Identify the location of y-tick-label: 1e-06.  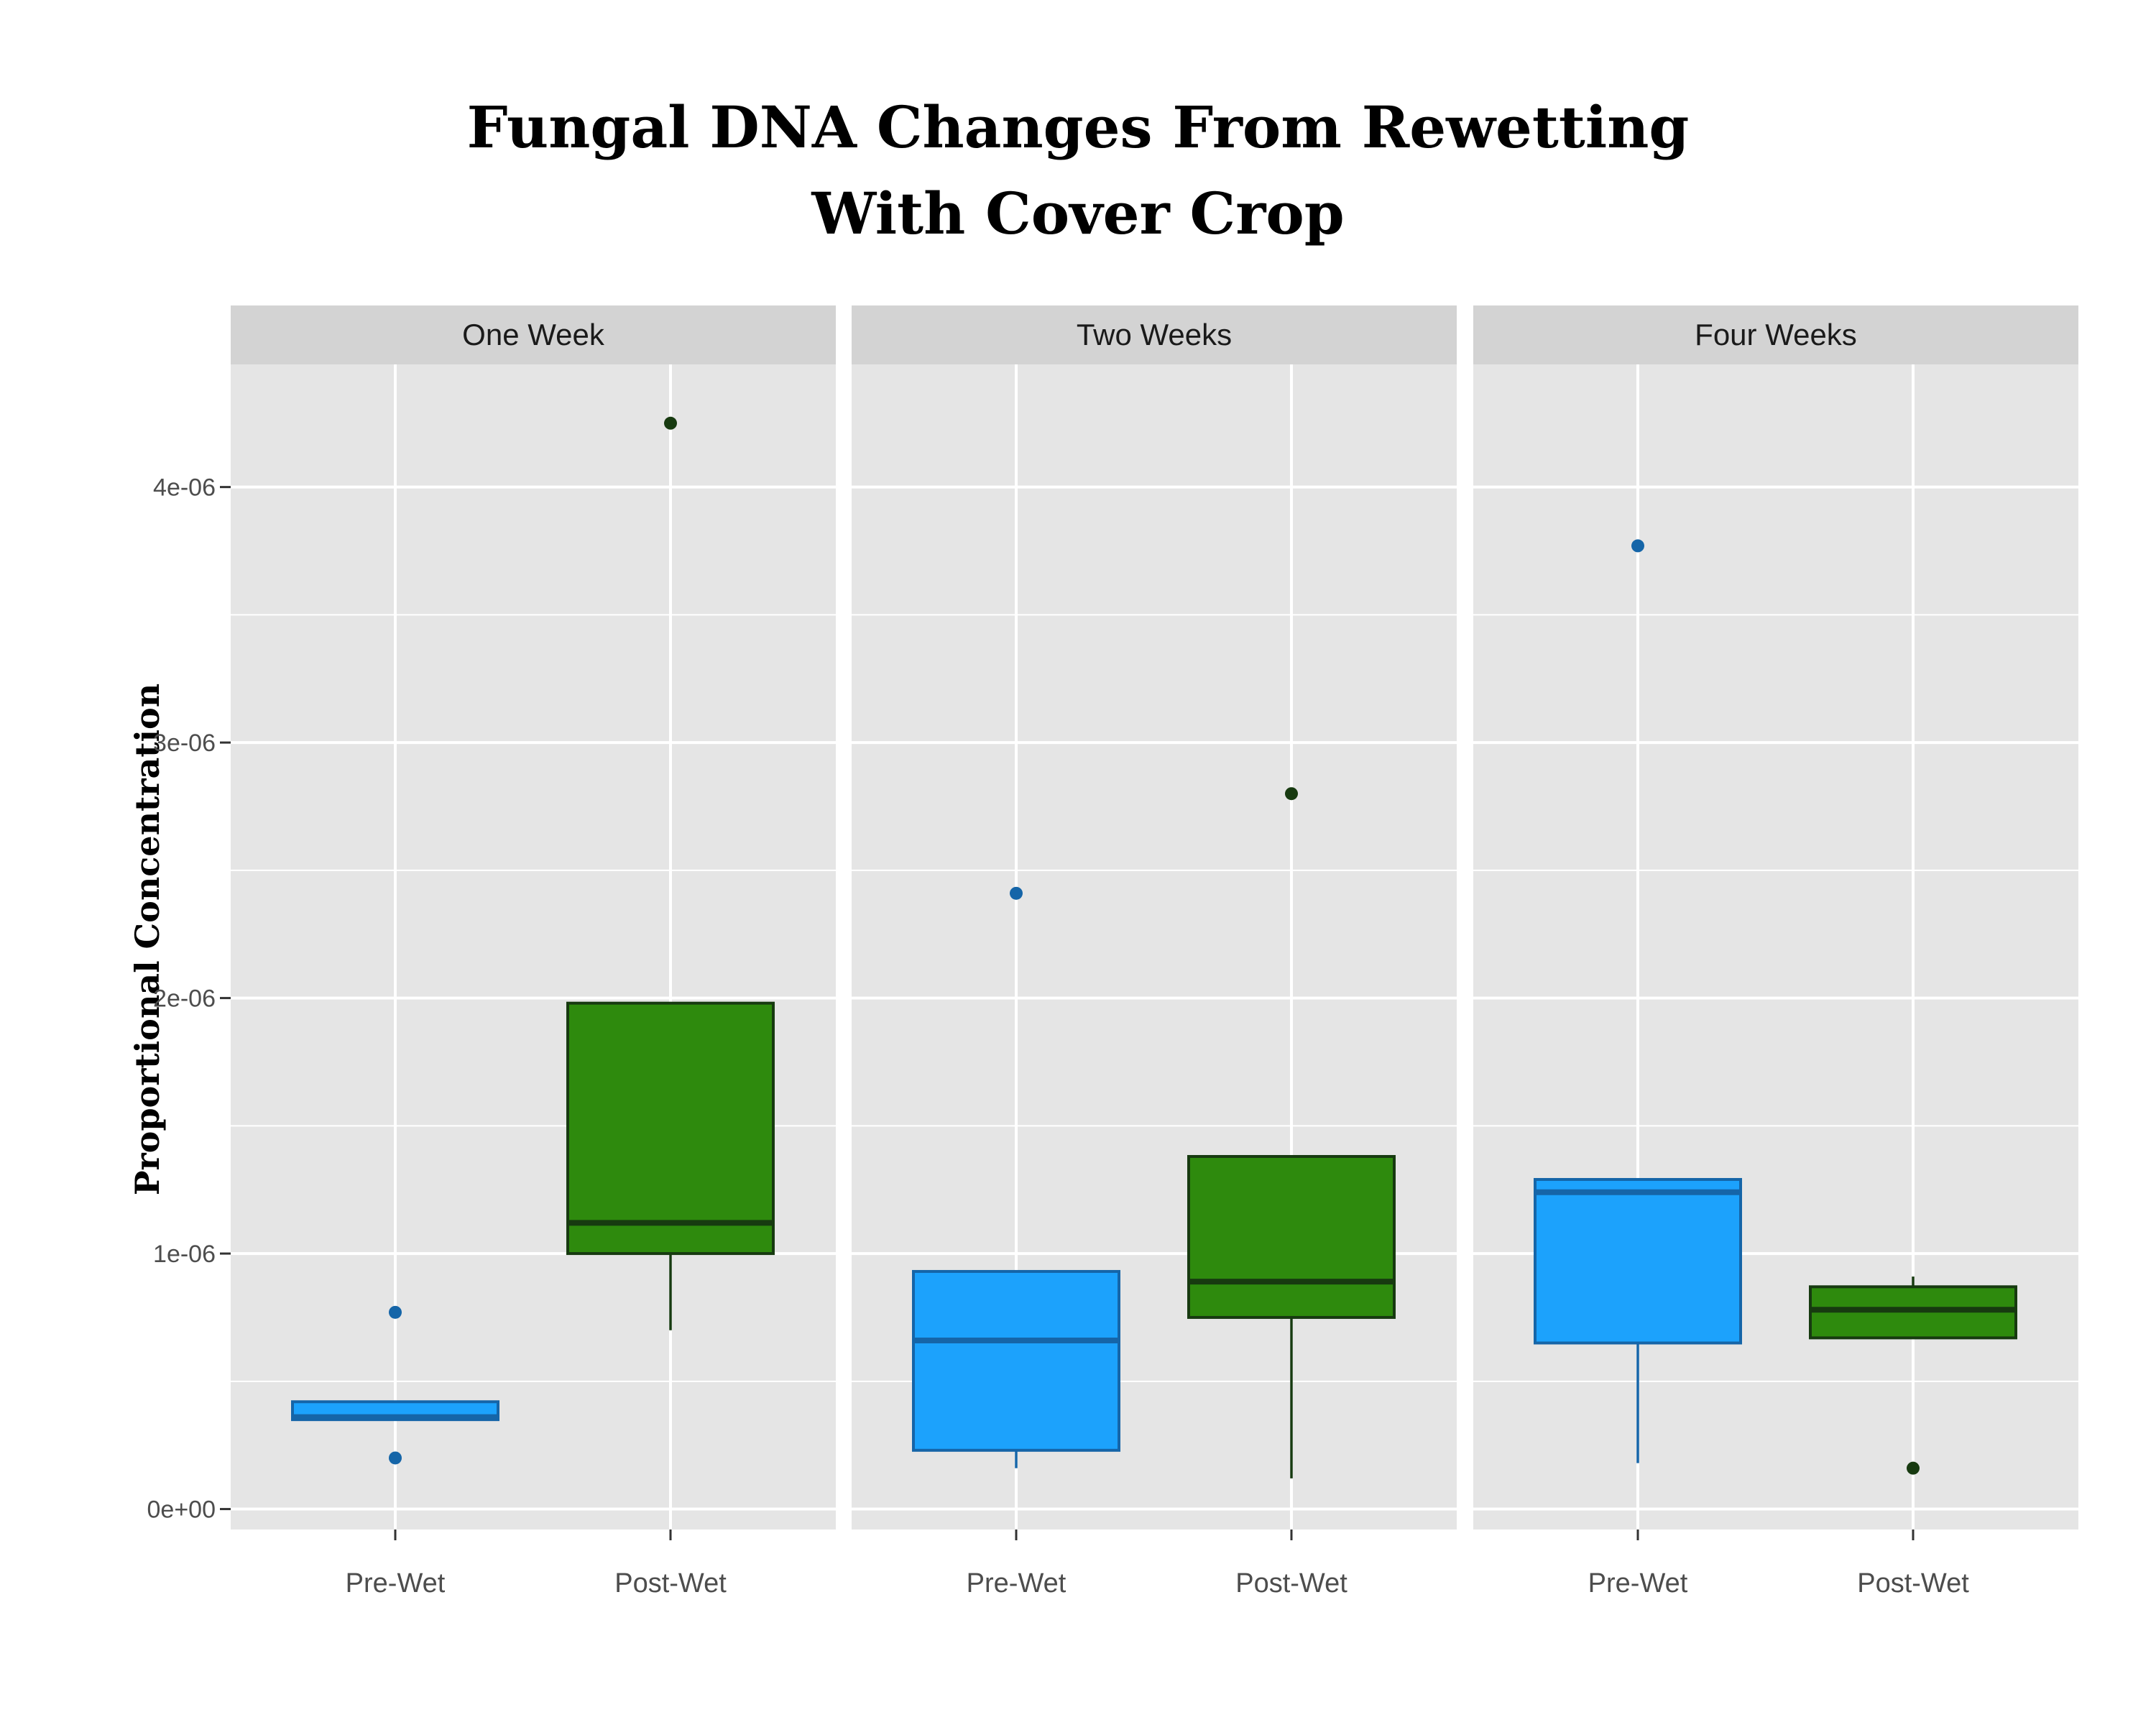
(184, 1254).